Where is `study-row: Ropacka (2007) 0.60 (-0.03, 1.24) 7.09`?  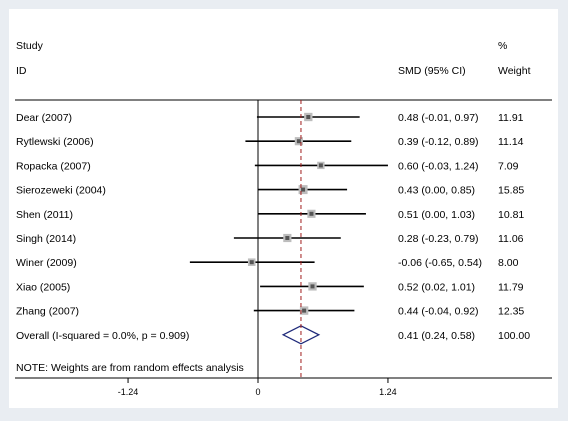 study-row: Ropacka (2007) 0.60 (-0.03, 1.24) 7.09 is located at coordinates (267, 166).